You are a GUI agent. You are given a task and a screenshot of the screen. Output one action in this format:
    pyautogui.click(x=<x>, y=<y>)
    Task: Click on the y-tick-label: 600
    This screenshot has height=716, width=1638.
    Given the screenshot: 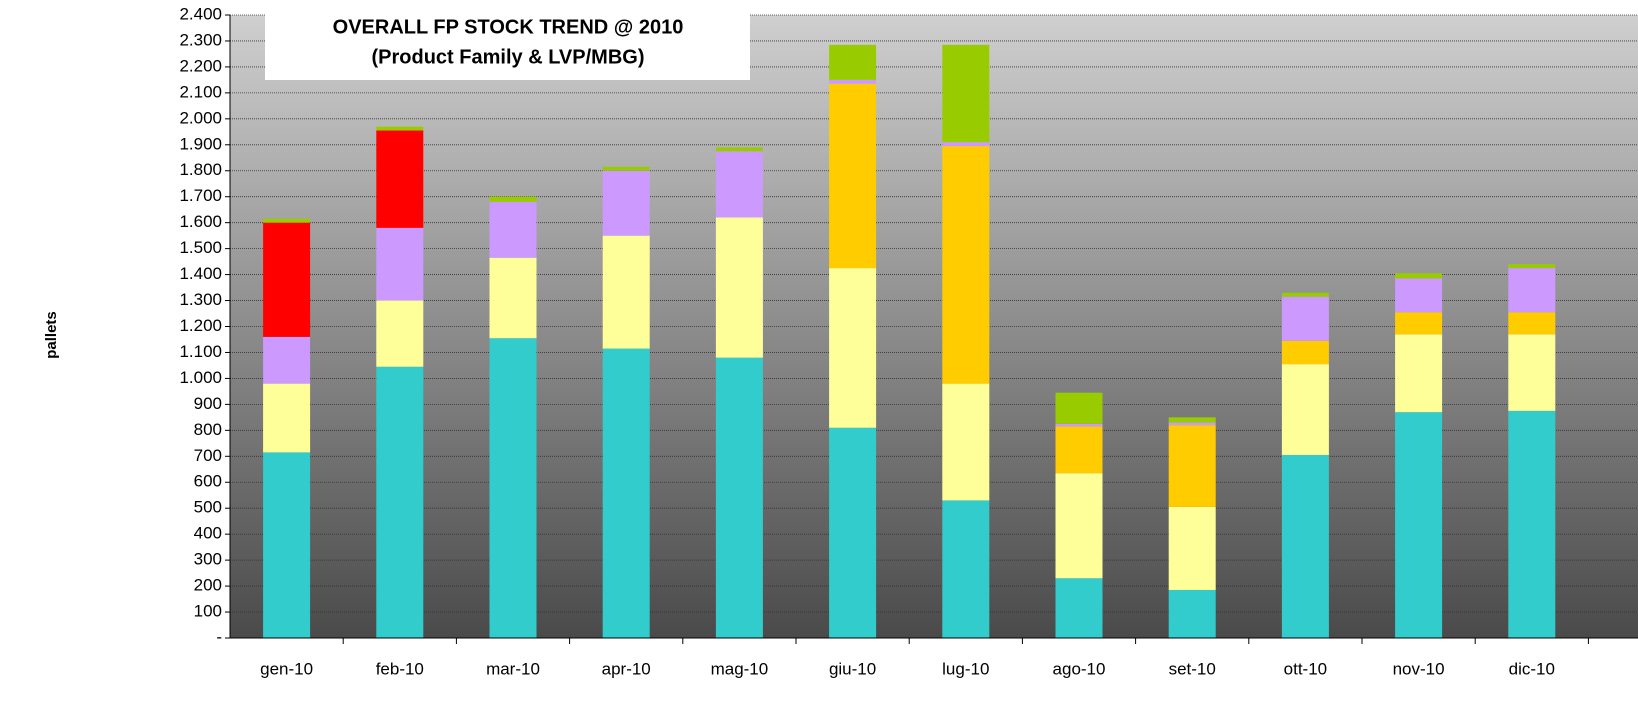 What is the action you would take?
    pyautogui.click(x=208, y=481)
    